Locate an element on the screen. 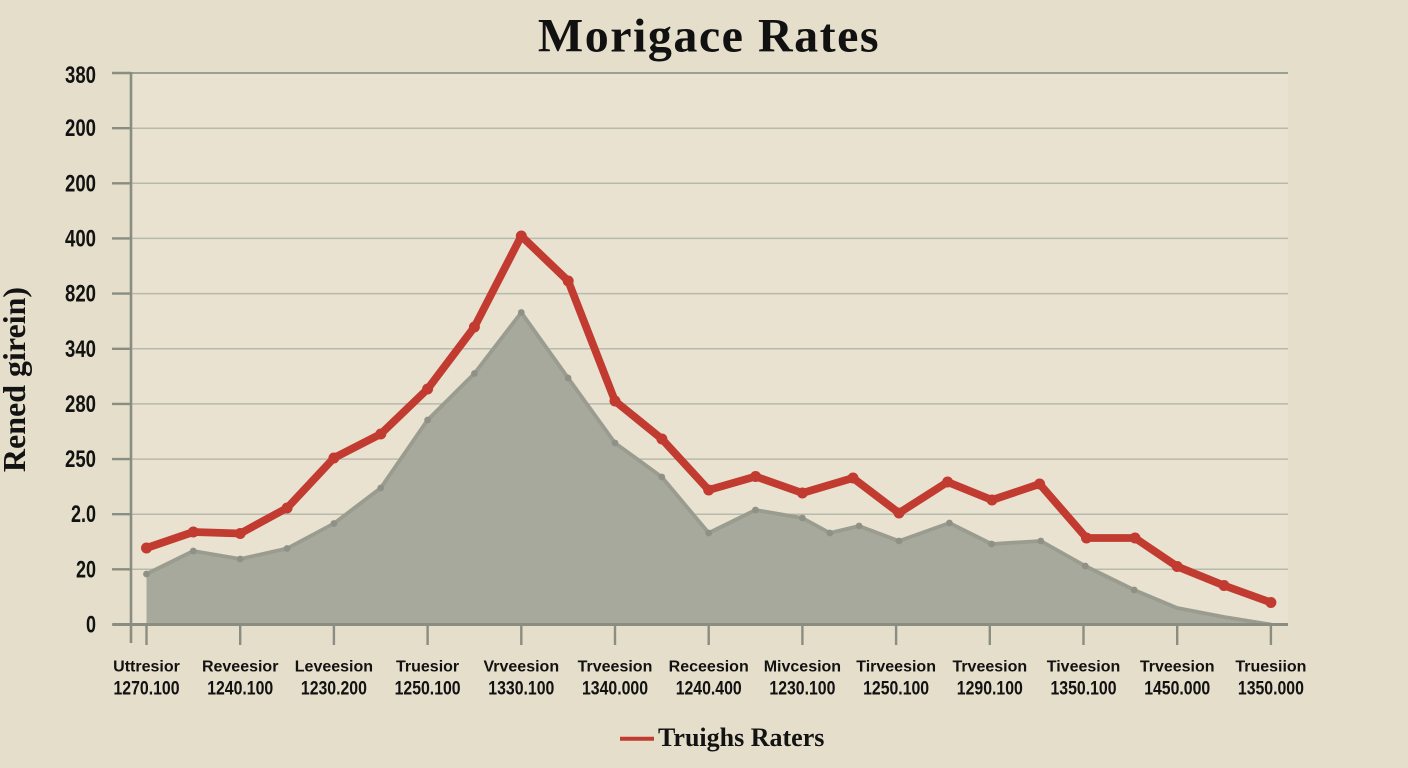 This screenshot has height=768, width=1408. svg-text: 1240.100 is located at coordinates (240, 689).